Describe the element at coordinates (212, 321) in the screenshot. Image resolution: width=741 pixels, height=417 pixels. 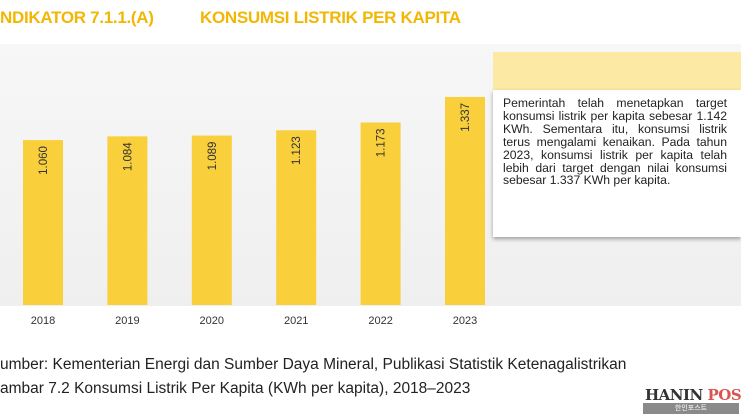
I see `x-tick-2020: 2020` at that location.